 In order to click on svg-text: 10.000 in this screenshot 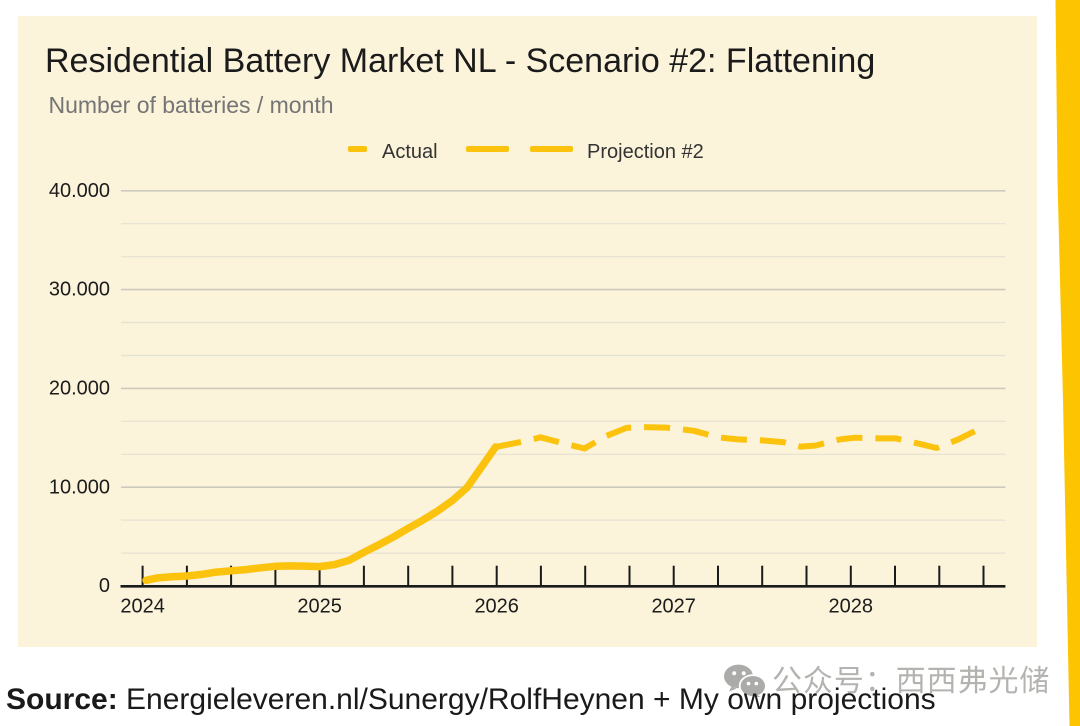, I will do `click(79, 487)`.